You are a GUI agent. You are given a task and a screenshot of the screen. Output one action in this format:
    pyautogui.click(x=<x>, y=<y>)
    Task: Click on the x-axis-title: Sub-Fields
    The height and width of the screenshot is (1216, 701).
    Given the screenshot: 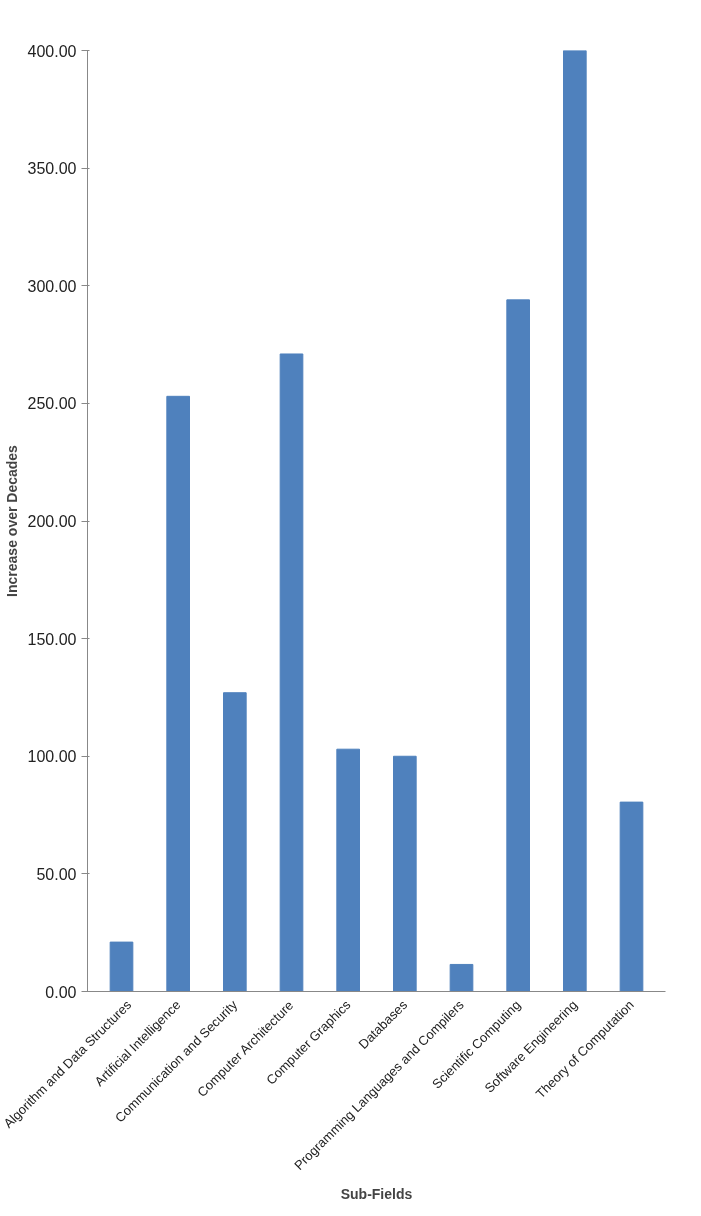 What is the action you would take?
    pyautogui.click(x=376, y=1194)
    